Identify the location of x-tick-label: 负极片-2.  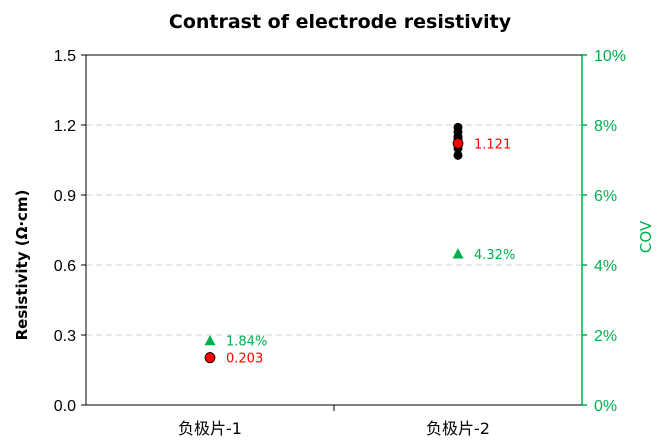
(458, 428).